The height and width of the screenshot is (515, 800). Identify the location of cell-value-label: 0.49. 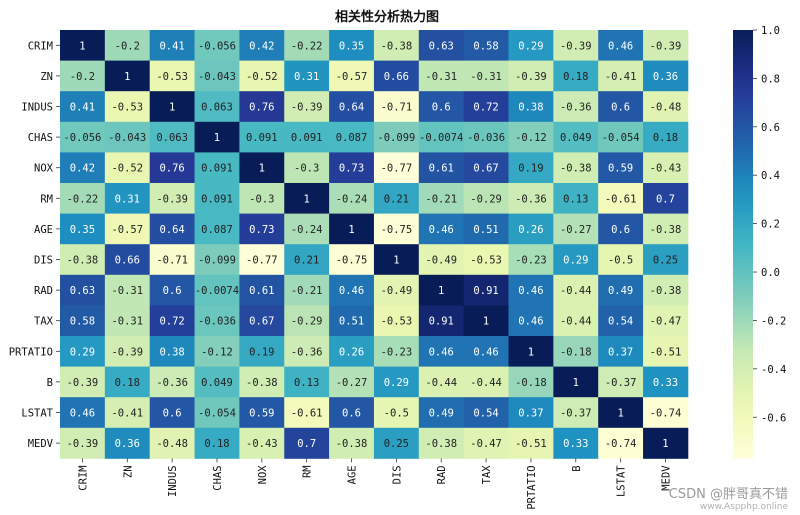
(441, 414).